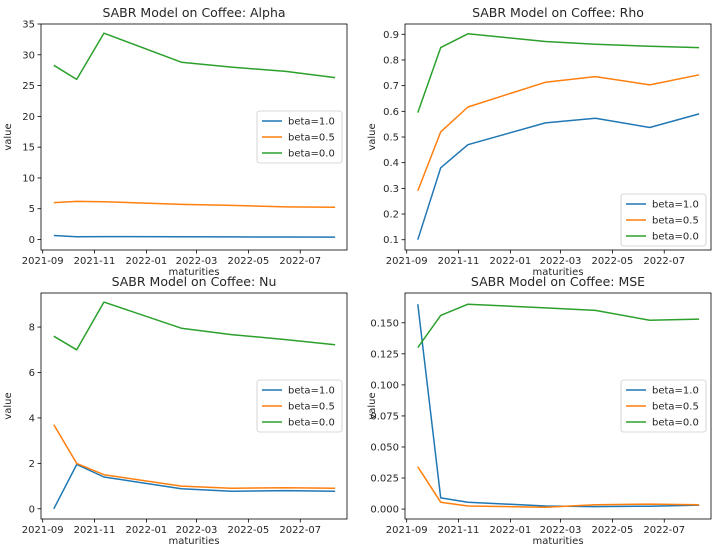 The height and width of the screenshot is (556, 717). What do you see at coordinates (384, 354) in the screenshot?
I see `y-tick-label: 0.125` at bounding box center [384, 354].